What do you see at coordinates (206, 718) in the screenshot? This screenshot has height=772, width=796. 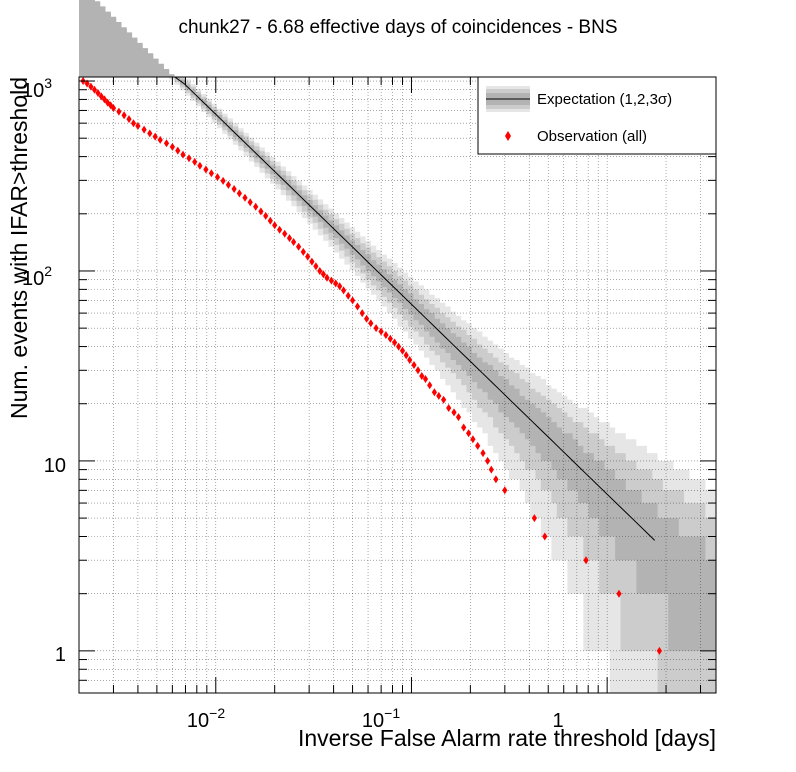 I see `x-tick-label: 10⁻²` at bounding box center [206, 718].